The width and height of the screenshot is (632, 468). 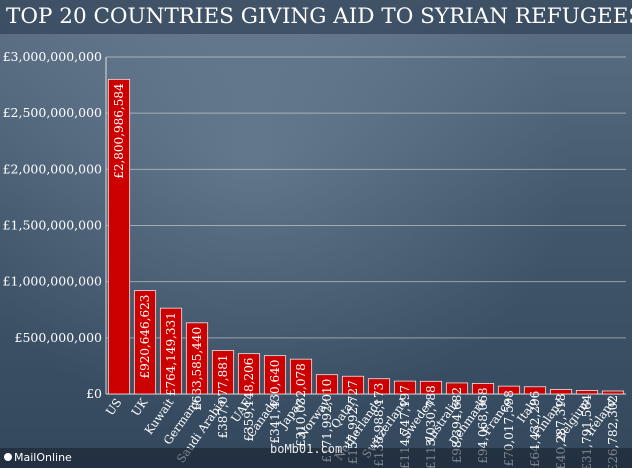 I want to click on y-tick-label: £0, so click(x=94, y=393).